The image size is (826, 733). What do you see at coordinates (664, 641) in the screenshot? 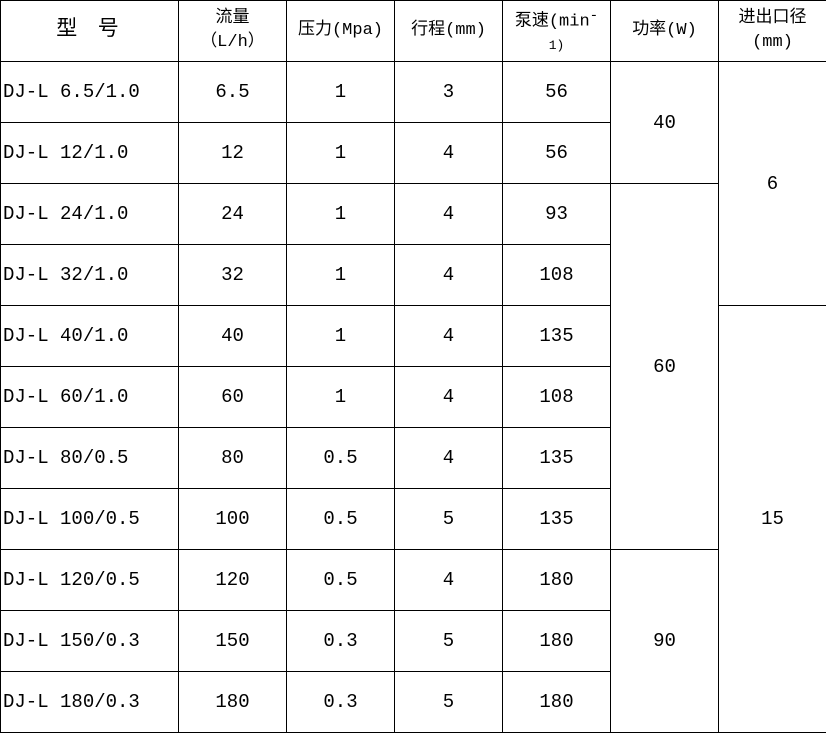
I see `cell-power: 90` at bounding box center [664, 641].